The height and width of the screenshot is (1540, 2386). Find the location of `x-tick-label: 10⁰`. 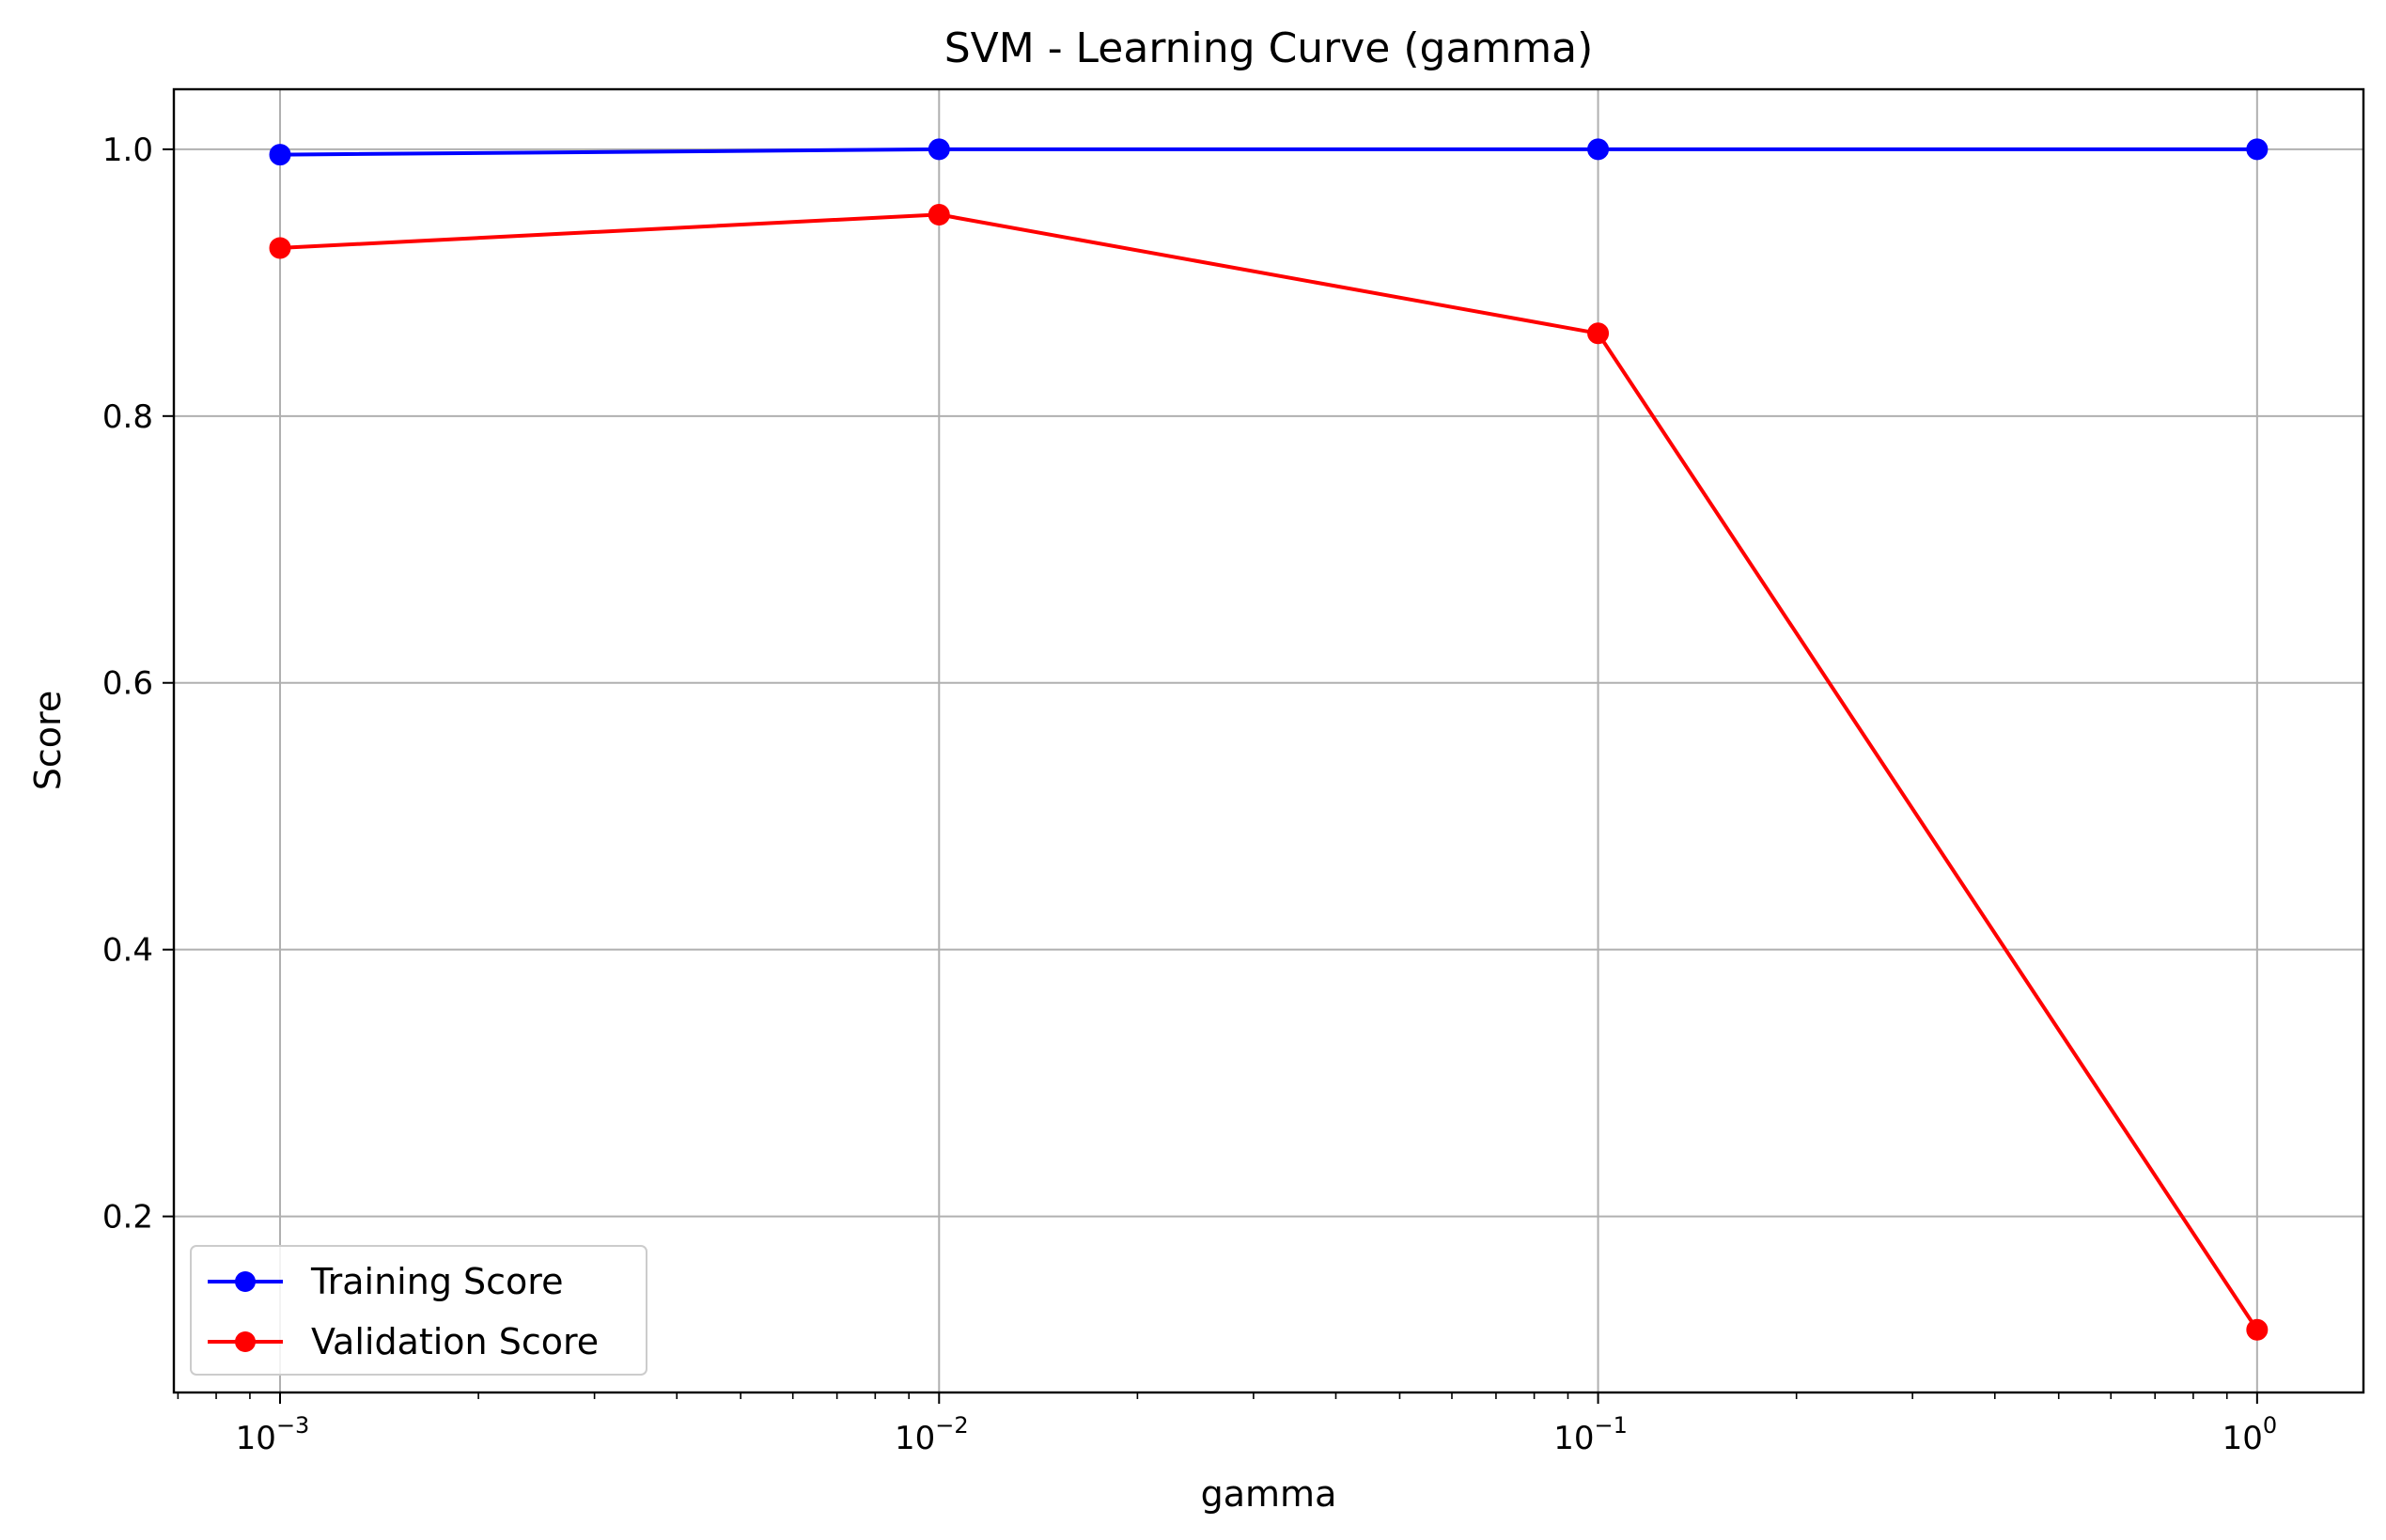

x-tick-label: 10⁰ is located at coordinates (2250, 1434).